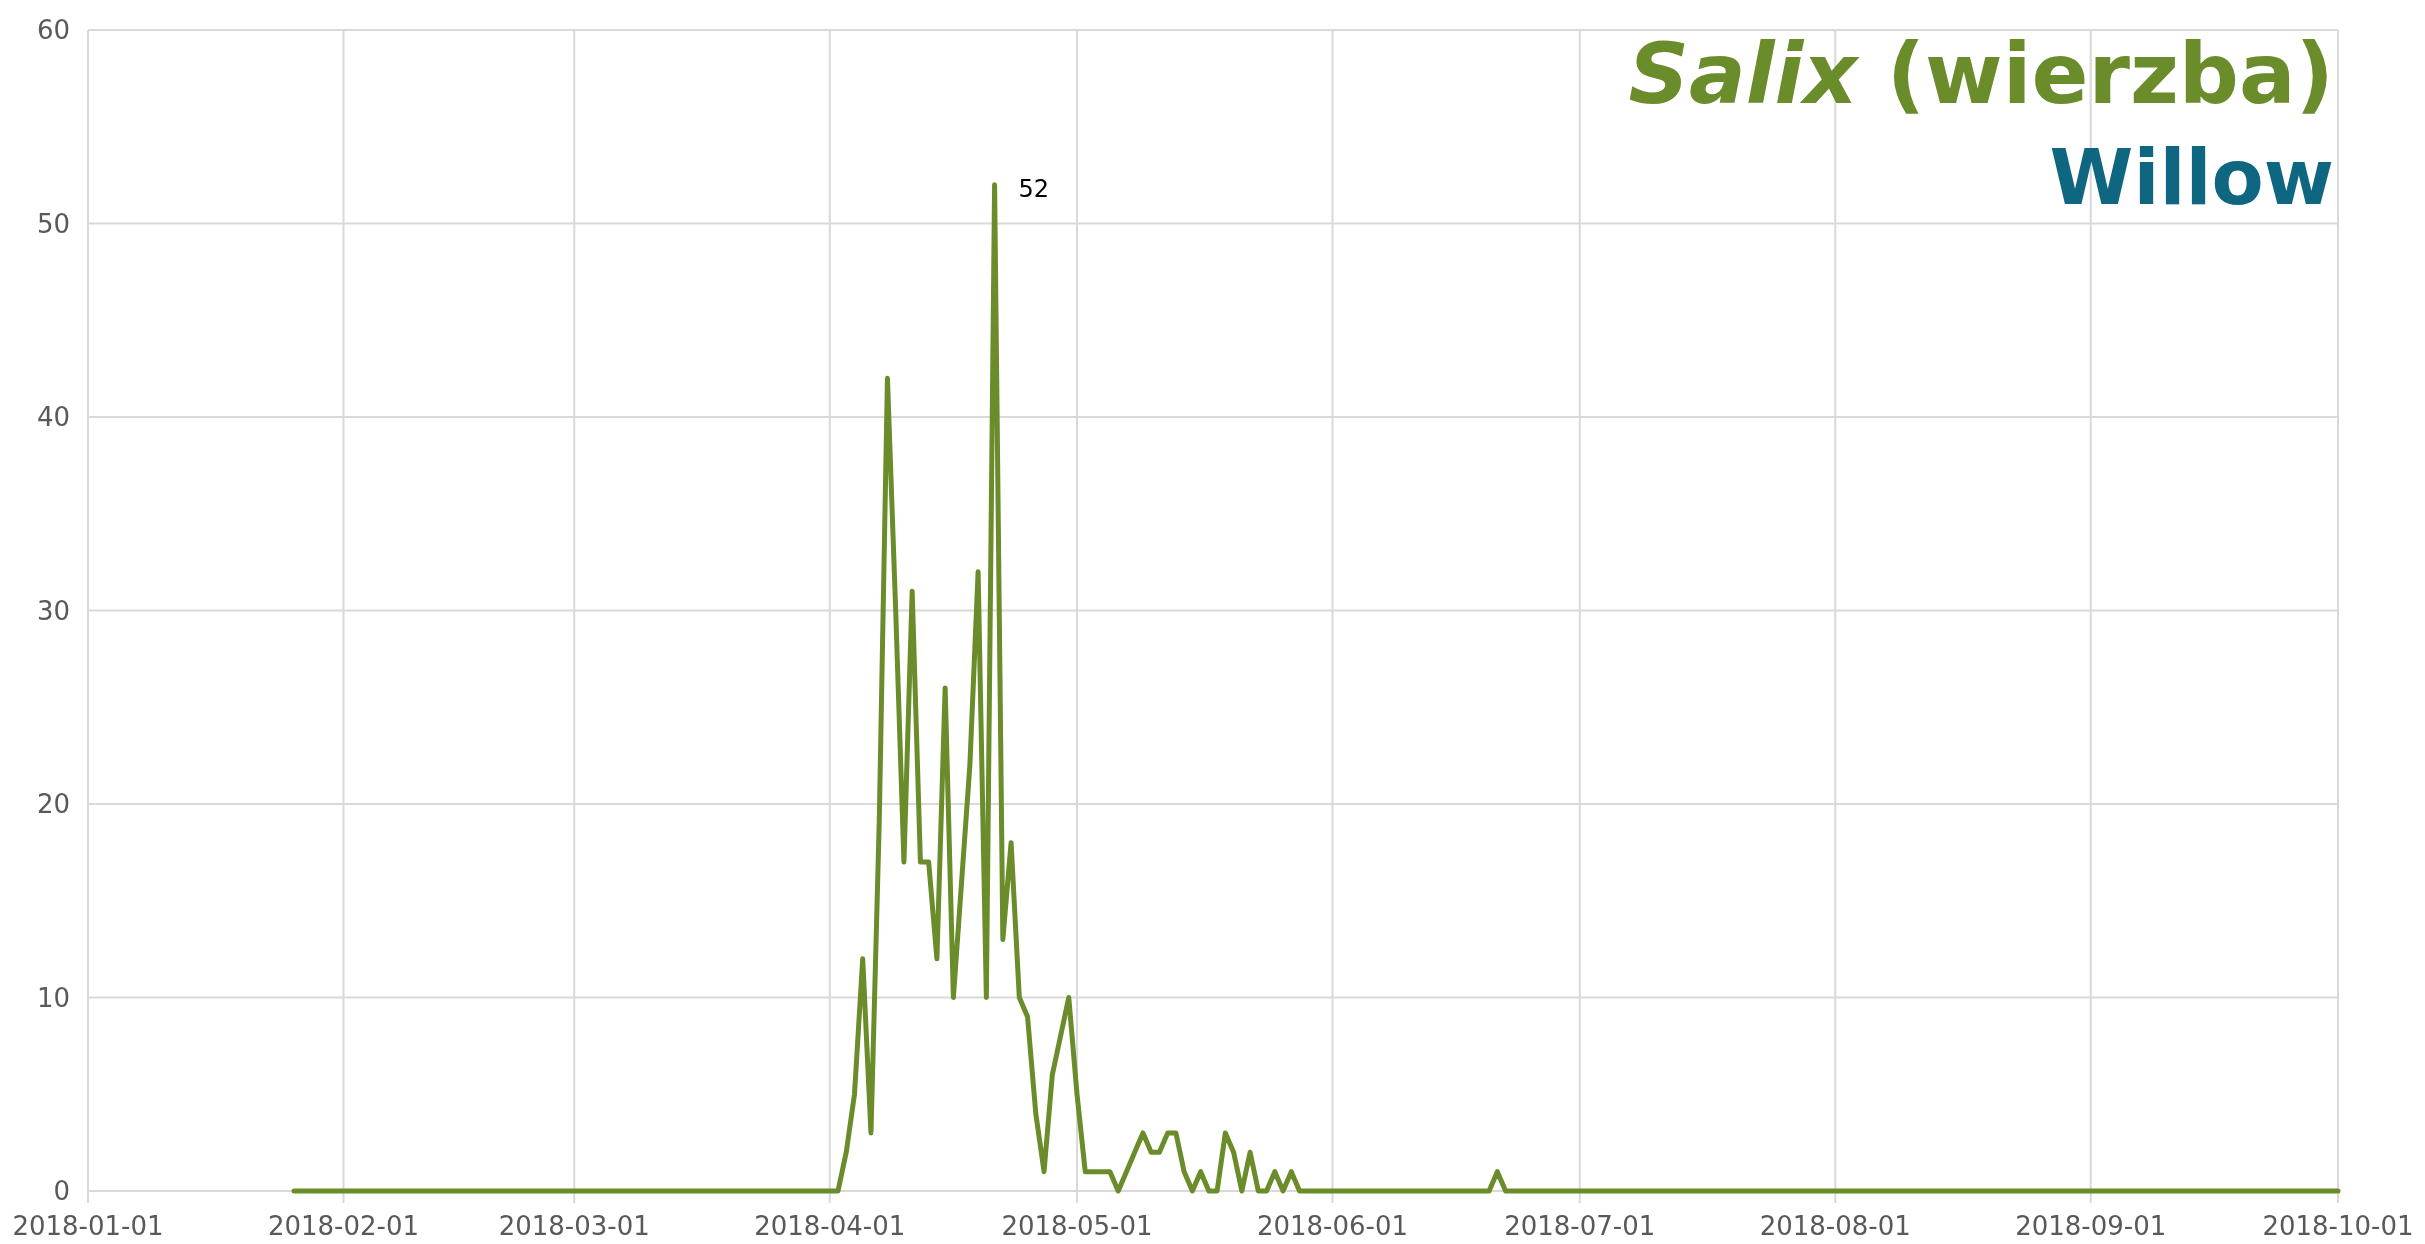 The width and height of the screenshot is (2425, 1244). Describe the element at coordinates (1332, 1226) in the screenshot. I see `x-tick-label: 2018-06-01` at that location.